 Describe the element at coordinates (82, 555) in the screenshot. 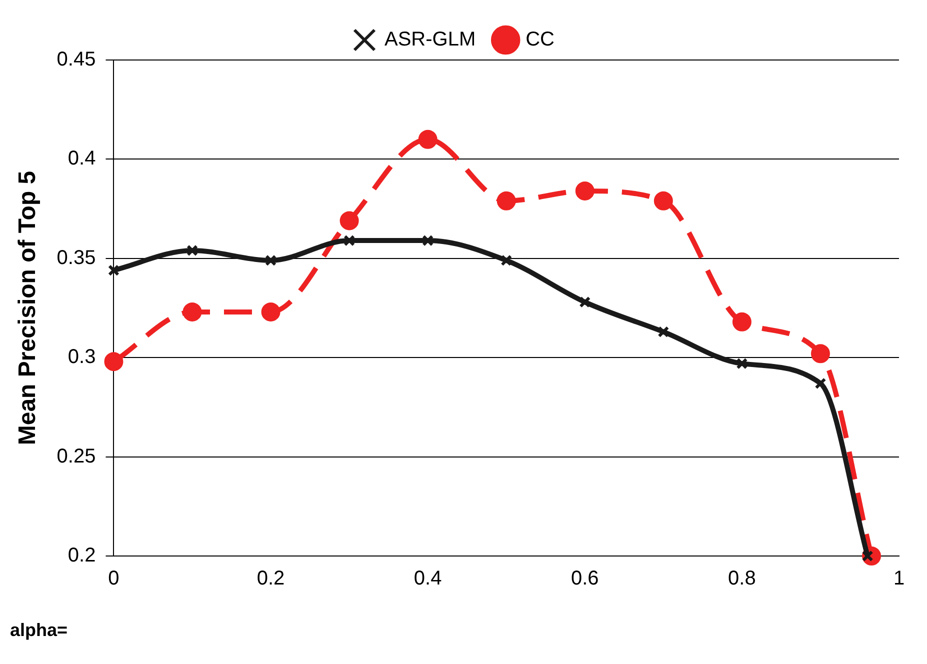

I see `y-tick-label: 0.2` at that location.